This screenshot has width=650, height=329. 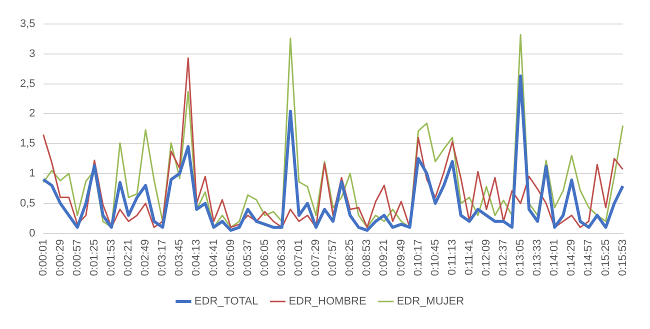 What do you see at coordinates (452, 257) in the screenshot?
I see `x-tick-label: 0:11:13` at bounding box center [452, 257].